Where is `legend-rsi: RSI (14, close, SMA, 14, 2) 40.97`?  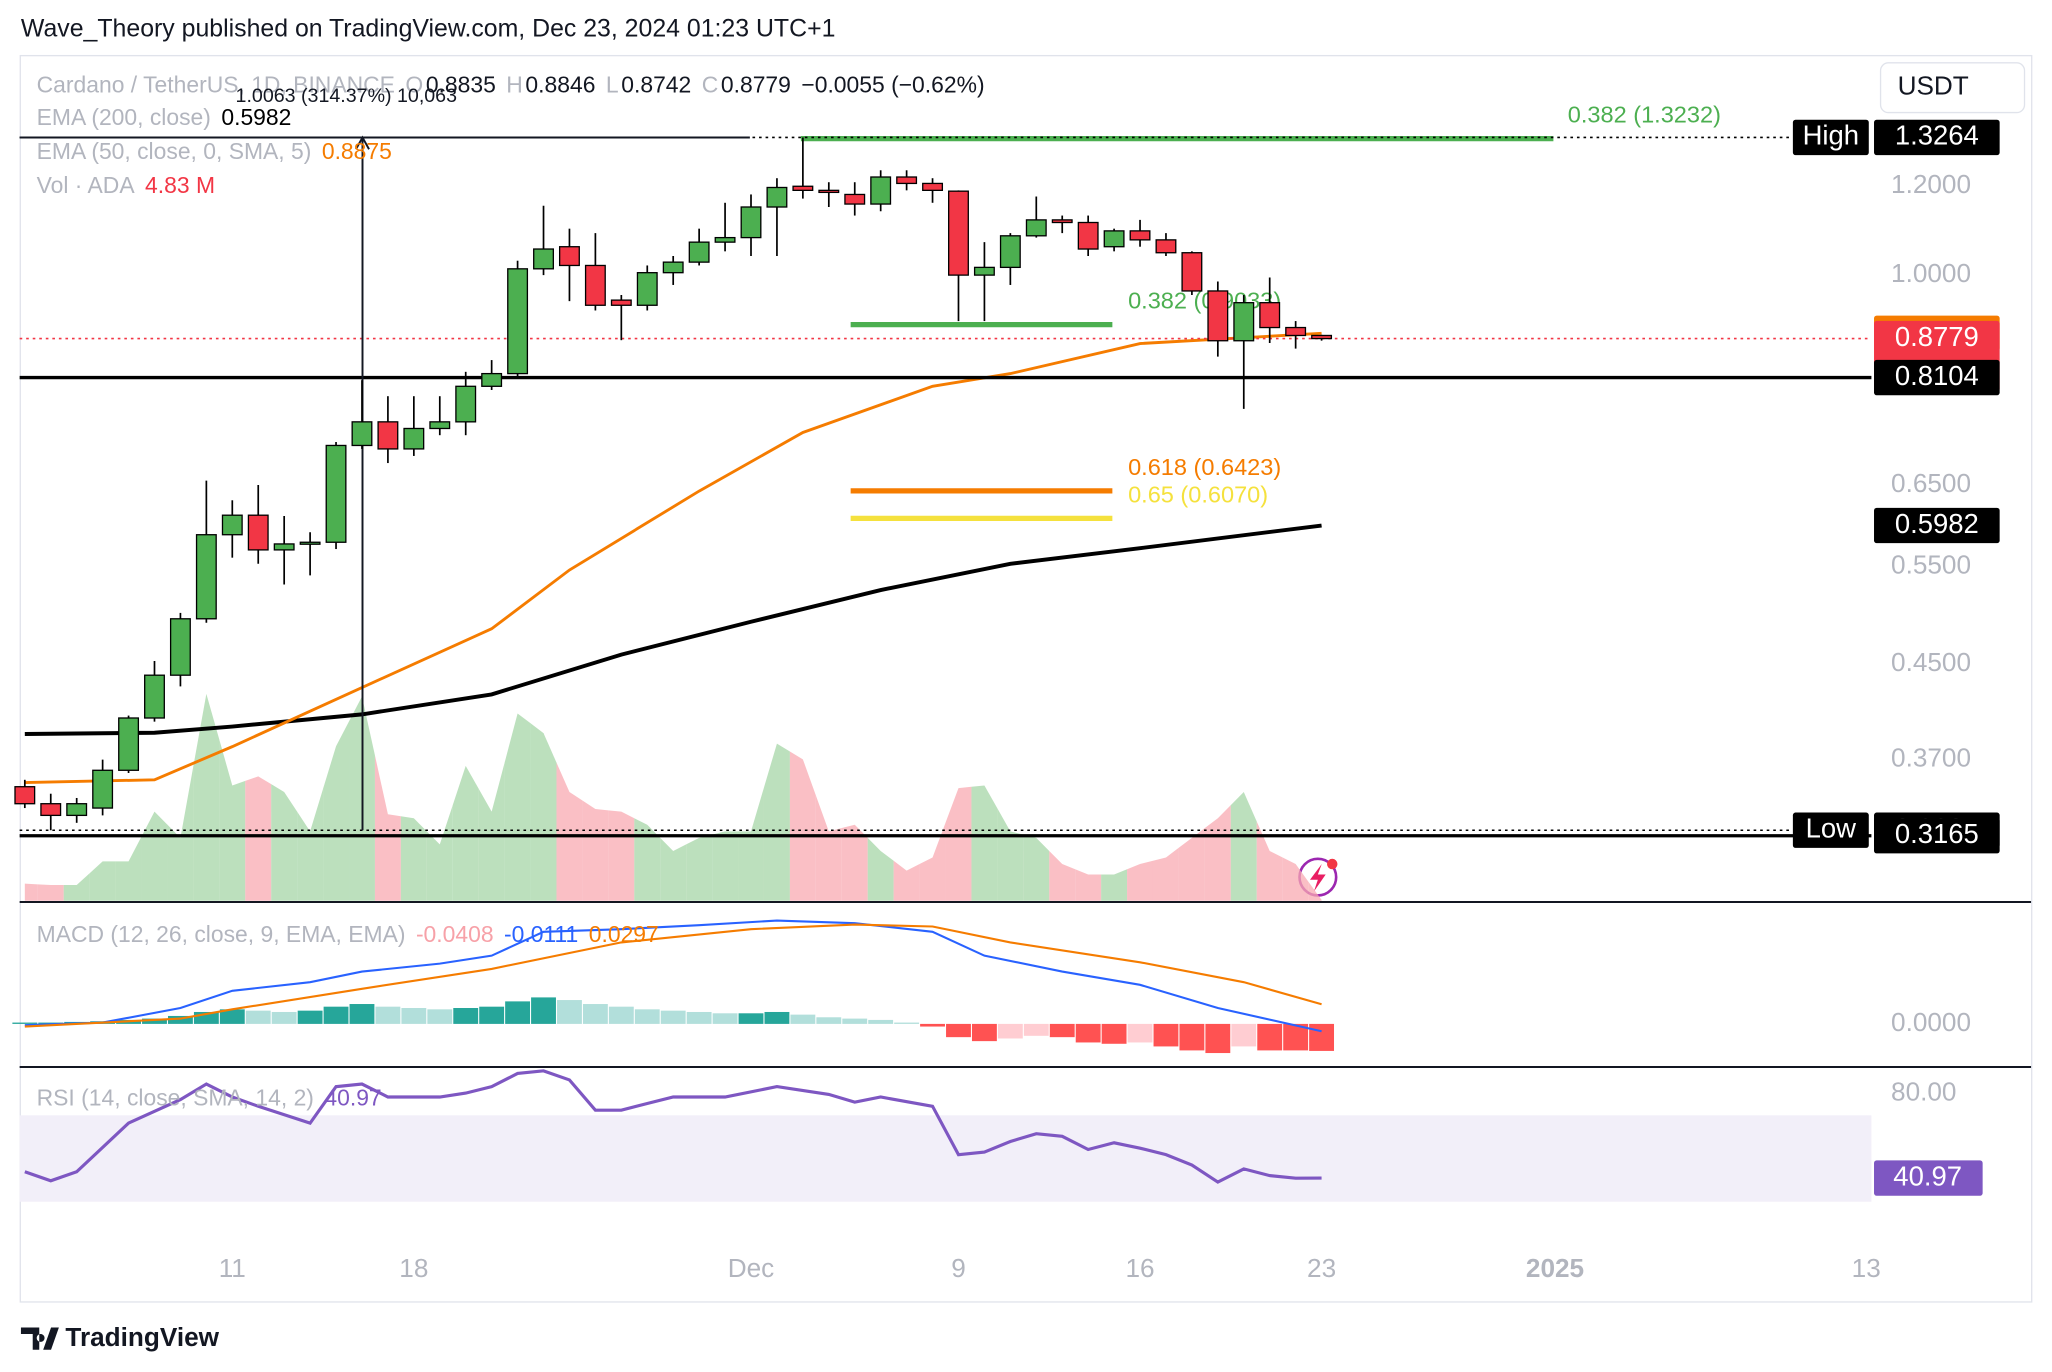
legend-rsi: RSI (14, close, SMA, 14, 2) 40.97 is located at coordinates (209, 1098).